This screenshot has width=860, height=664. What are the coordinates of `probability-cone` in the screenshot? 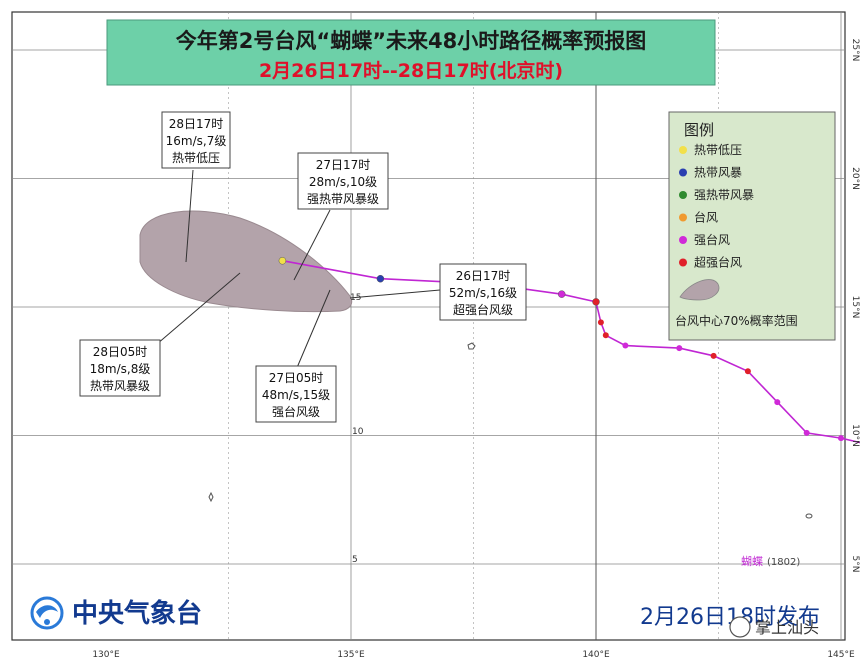 It's located at (246, 261).